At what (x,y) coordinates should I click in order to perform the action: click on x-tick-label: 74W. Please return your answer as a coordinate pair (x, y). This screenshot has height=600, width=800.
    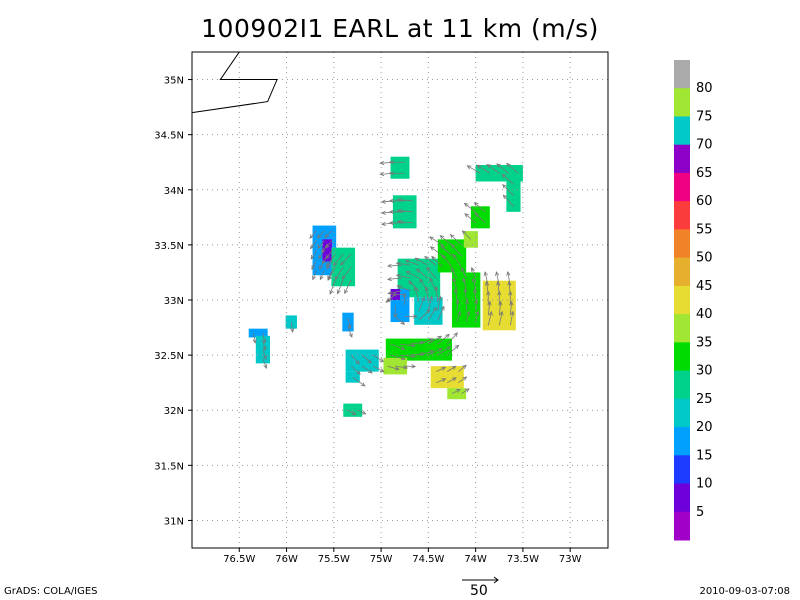
    Looking at the image, I should click on (475, 559).